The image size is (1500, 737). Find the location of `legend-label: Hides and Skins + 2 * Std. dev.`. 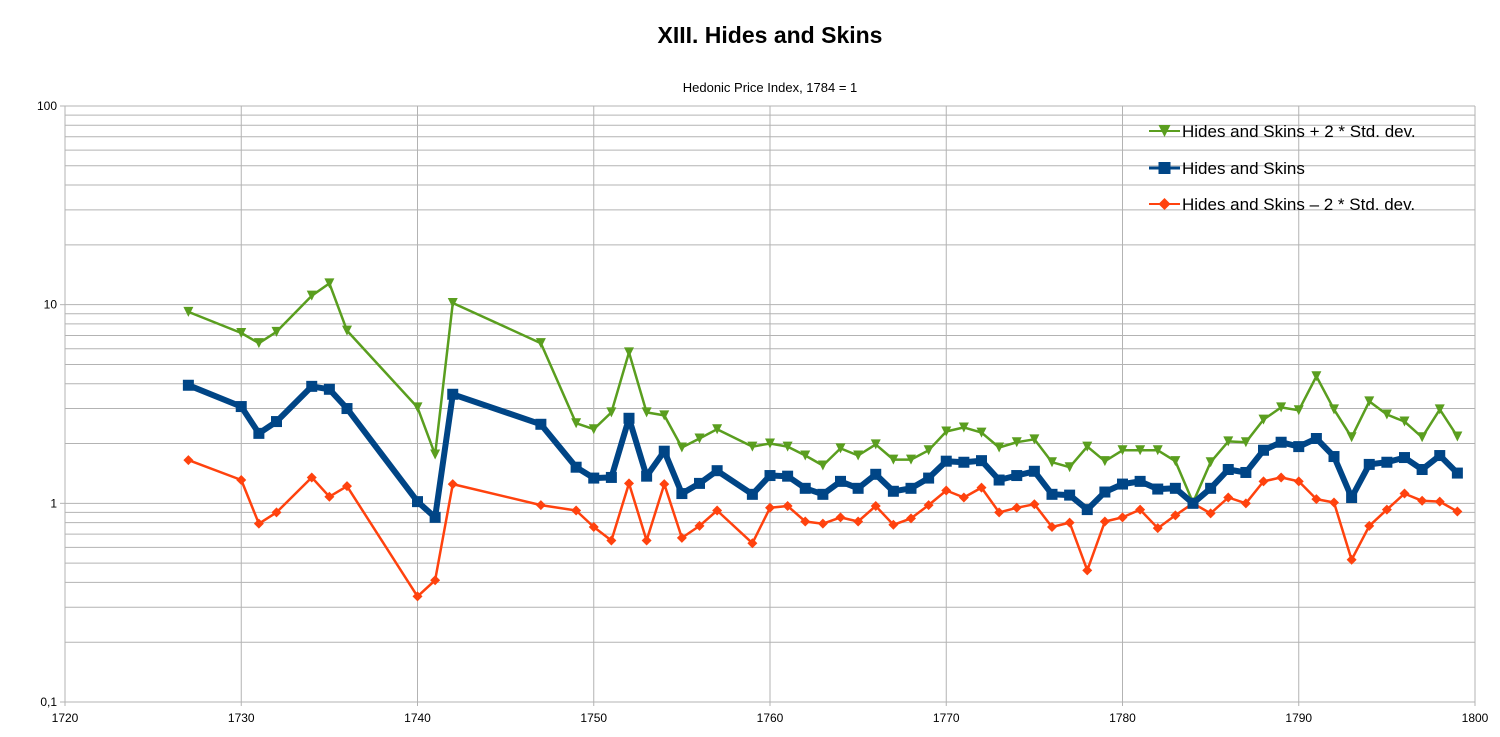

legend-label: Hides and Skins + 2 * Std. dev. is located at coordinates (1299, 131).